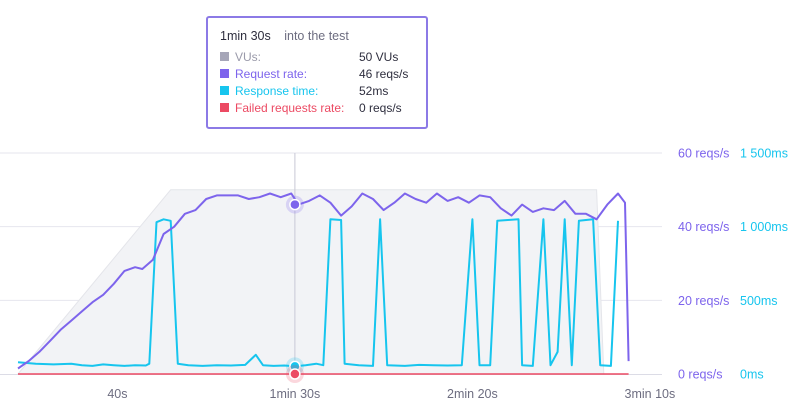  I want to click on tooltip-subtitle: into the test, so click(316, 36).